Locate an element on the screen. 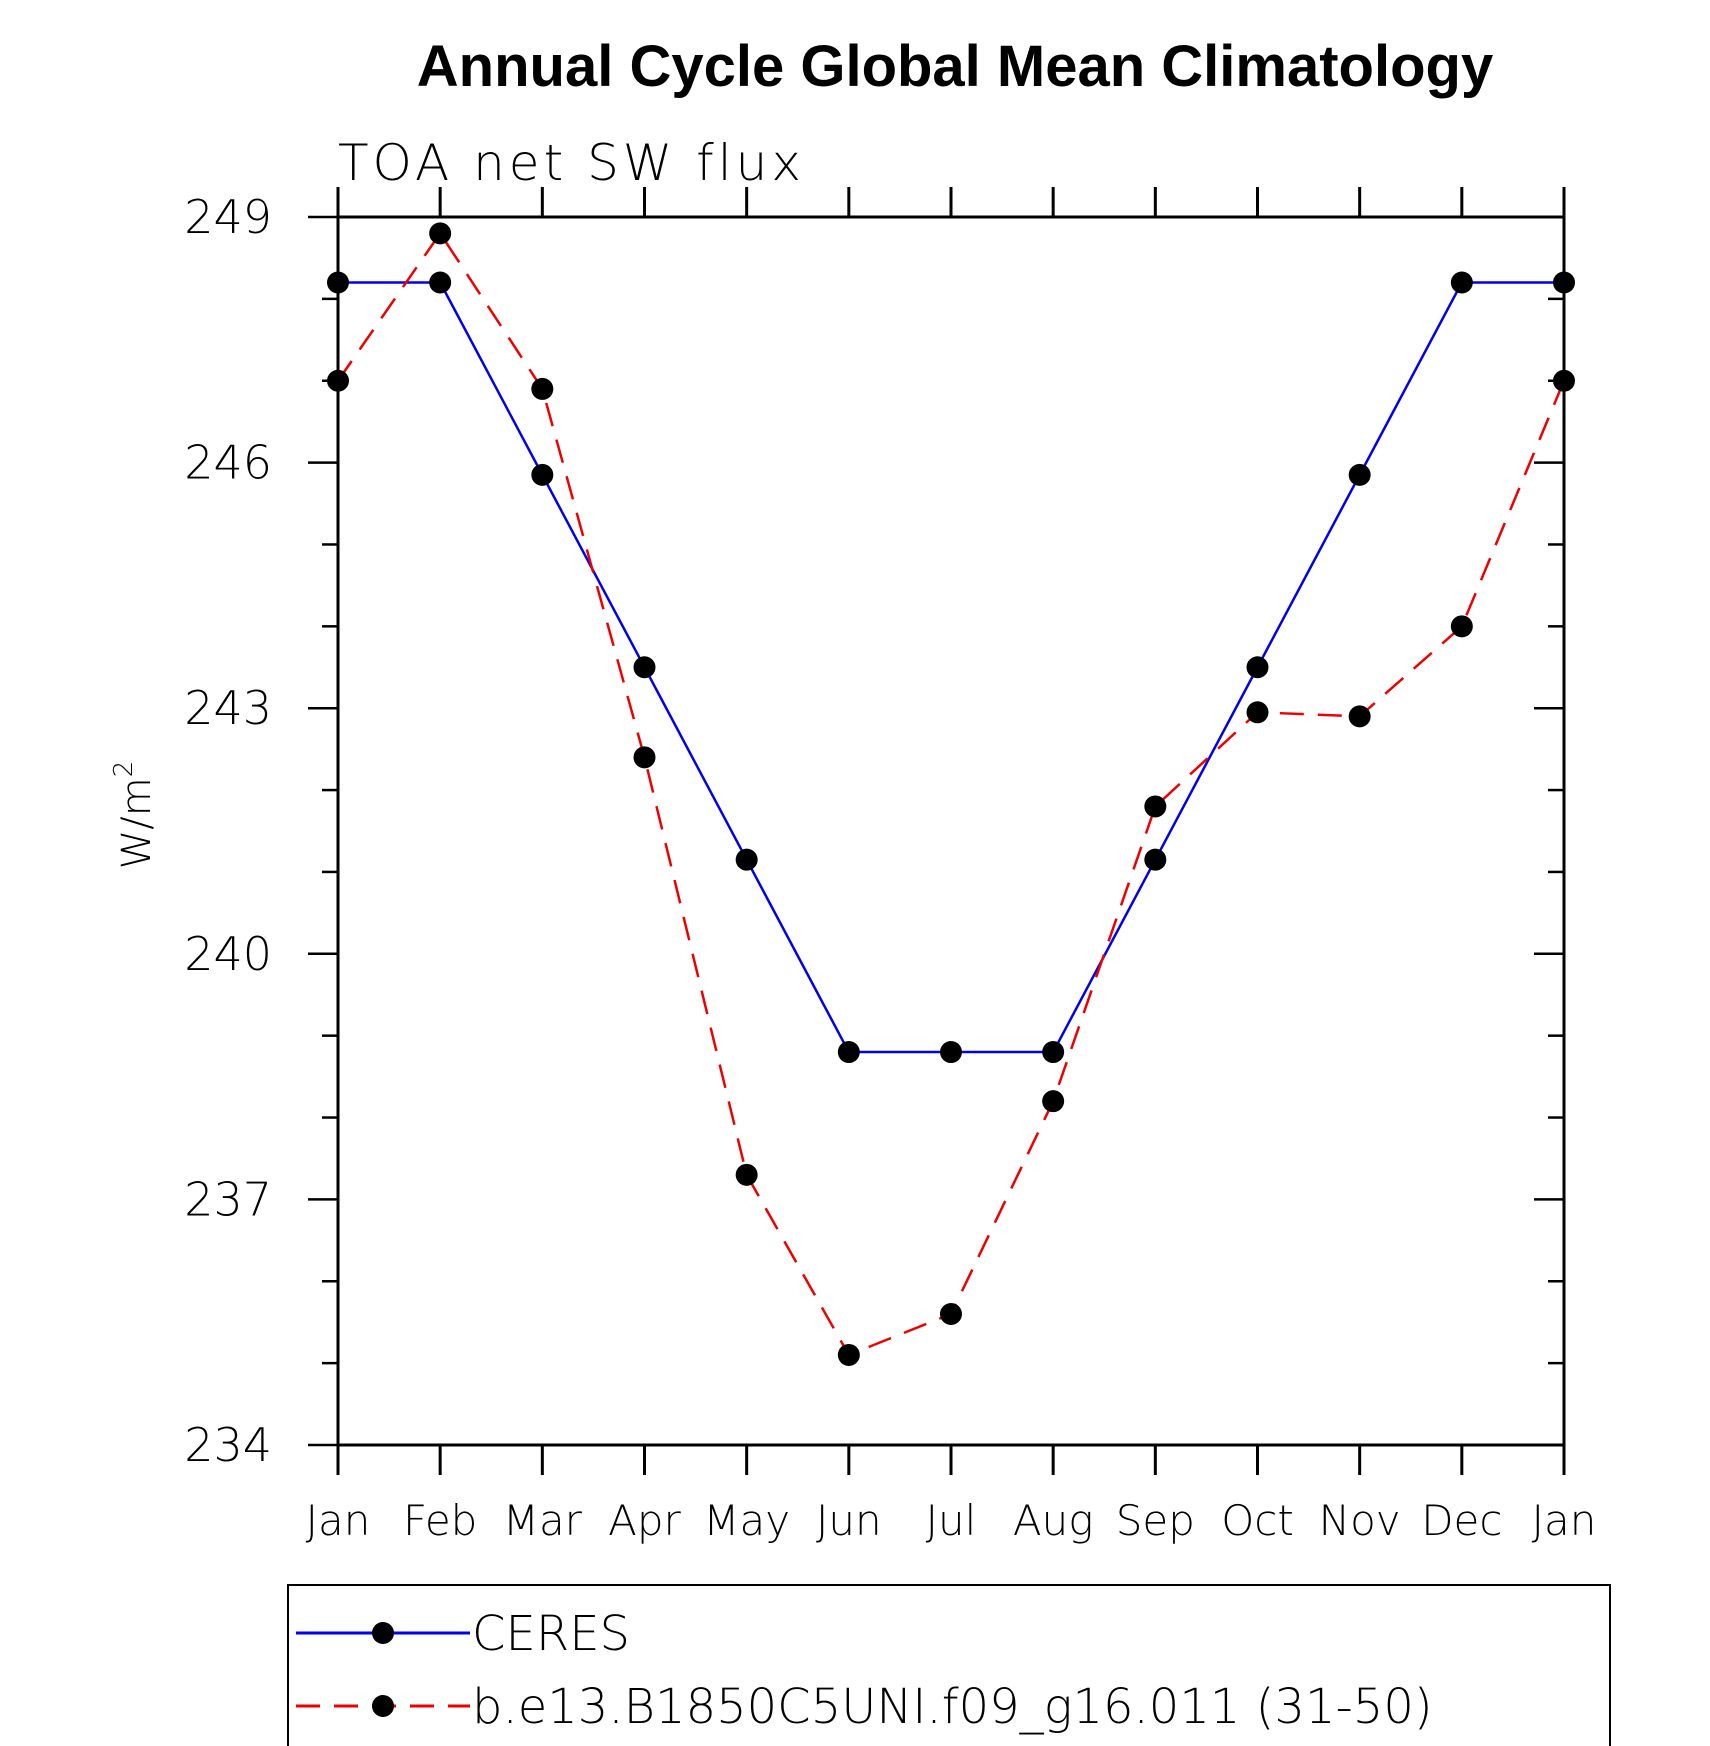  y-axis-label: W/m2 is located at coordinates (134, 815).